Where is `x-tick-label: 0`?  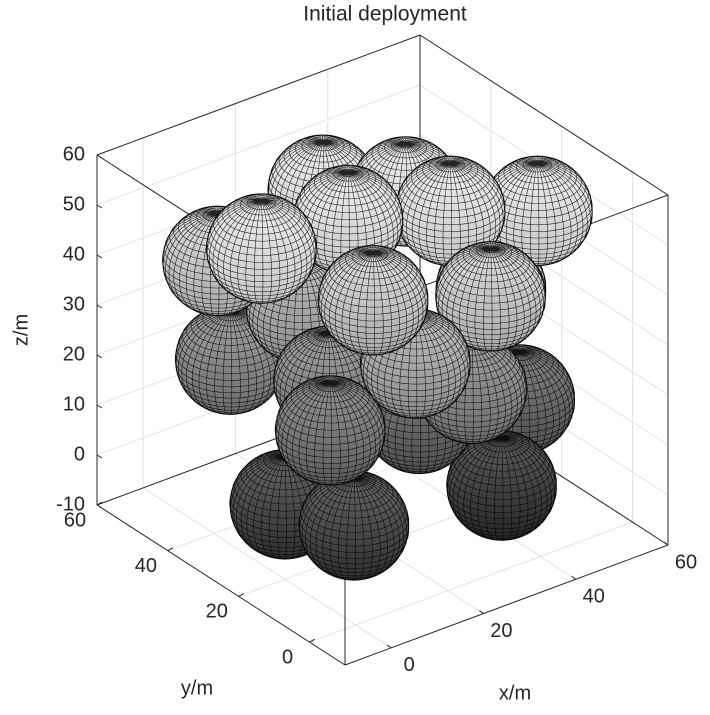 x-tick-label: 0 is located at coordinates (409, 665).